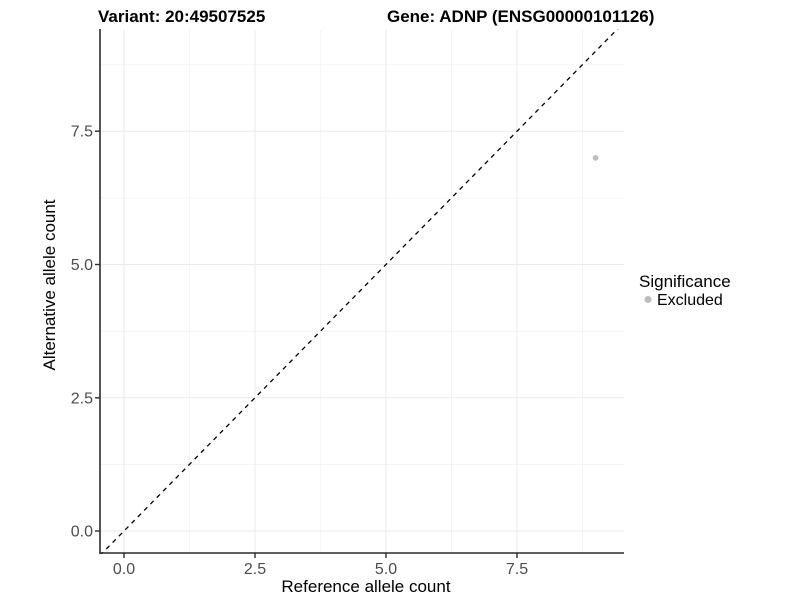 This screenshot has width=800, height=600. What do you see at coordinates (690, 300) in the screenshot?
I see `legend-item-label: Excluded` at bounding box center [690, 300].